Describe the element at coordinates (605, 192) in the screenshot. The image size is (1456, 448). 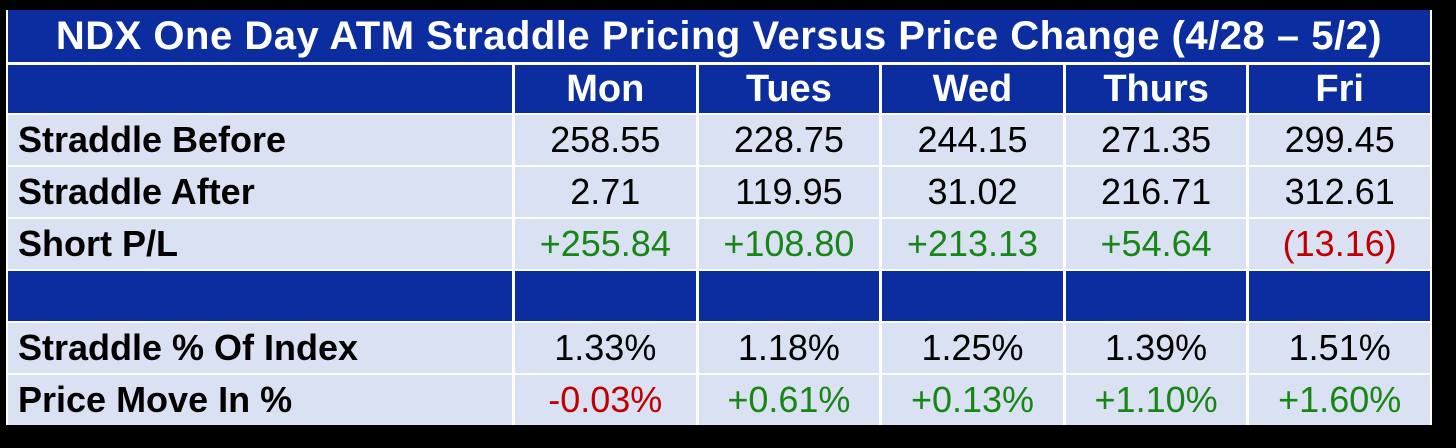
I see `value-cell: 2.71` at that location.